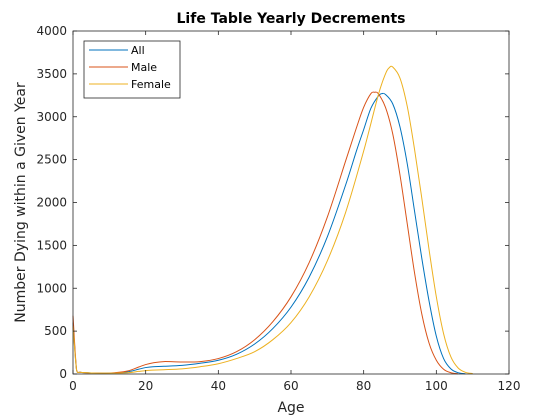 The height and width of the screenshot is (420, 560). Describe the element at coordinates (291, 19) in the screenshot. I see `chart-title: Life Table Yearly Decrements` at that location.